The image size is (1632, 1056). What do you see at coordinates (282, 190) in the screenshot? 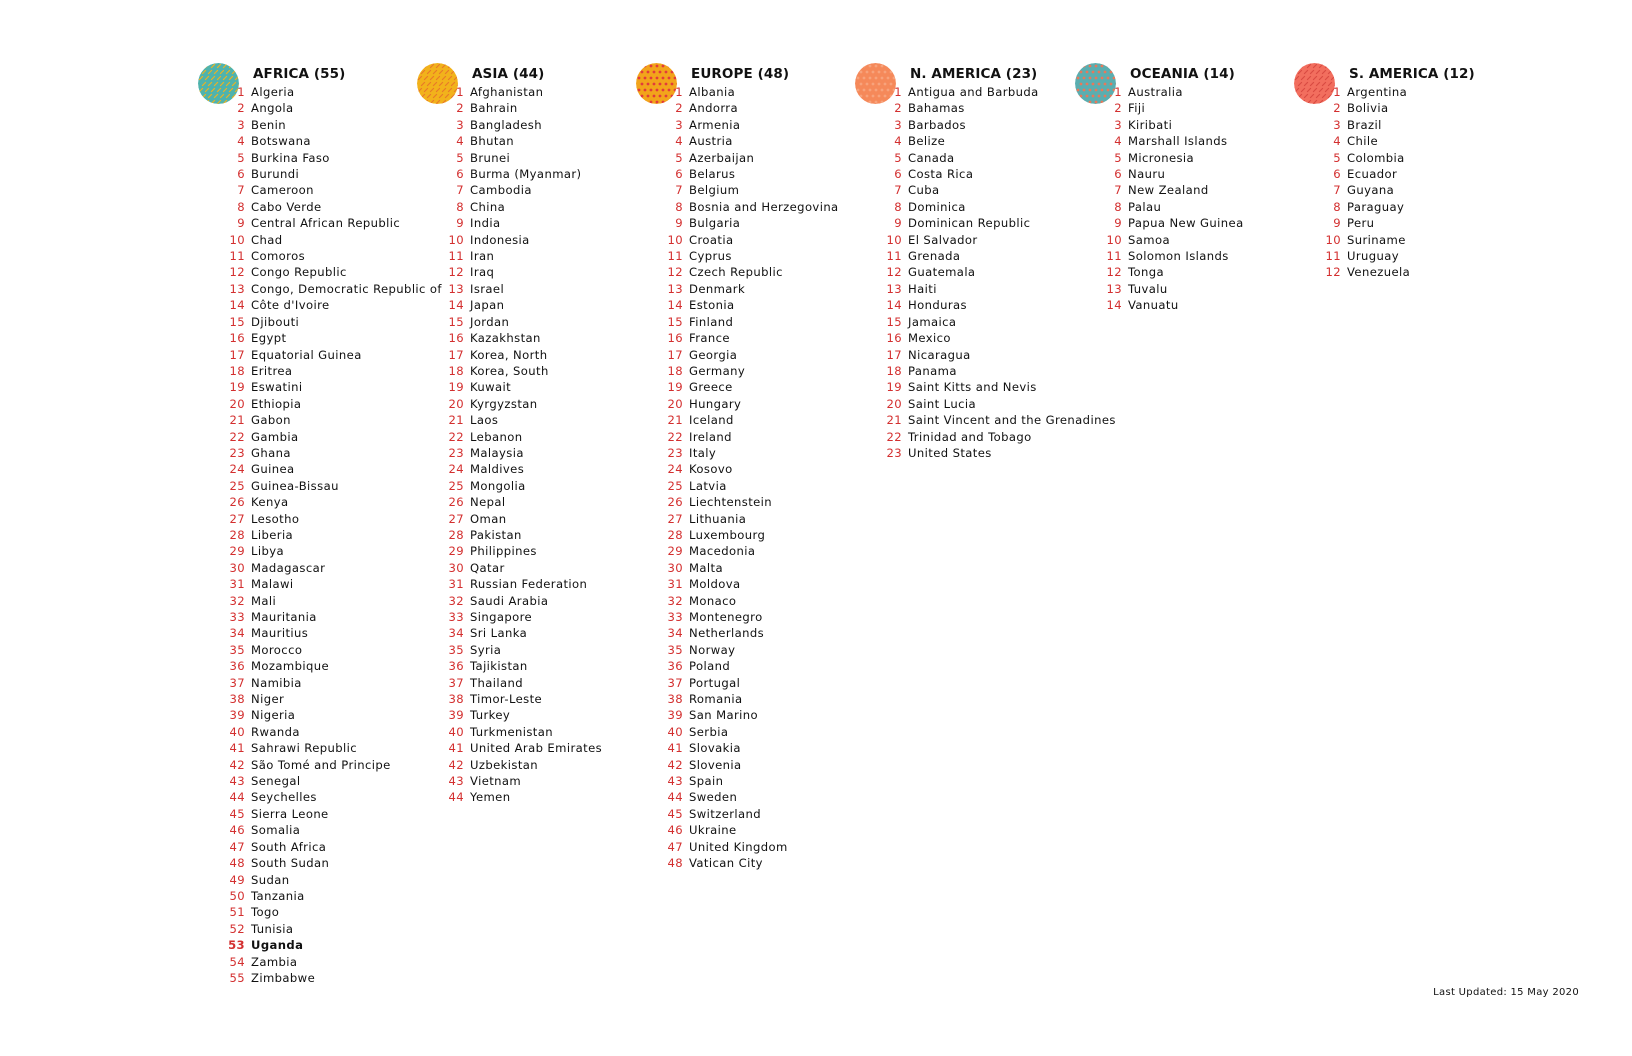
I see `country-name: Cameroon` at bounding box center [282, 190].